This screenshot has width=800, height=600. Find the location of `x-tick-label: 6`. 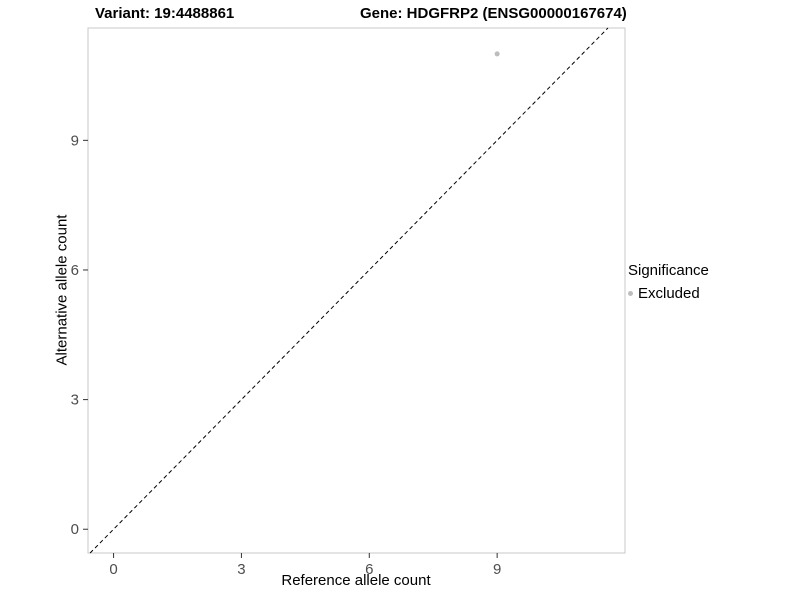

x-tick-label: 6 is located at coordinates (369, 569).